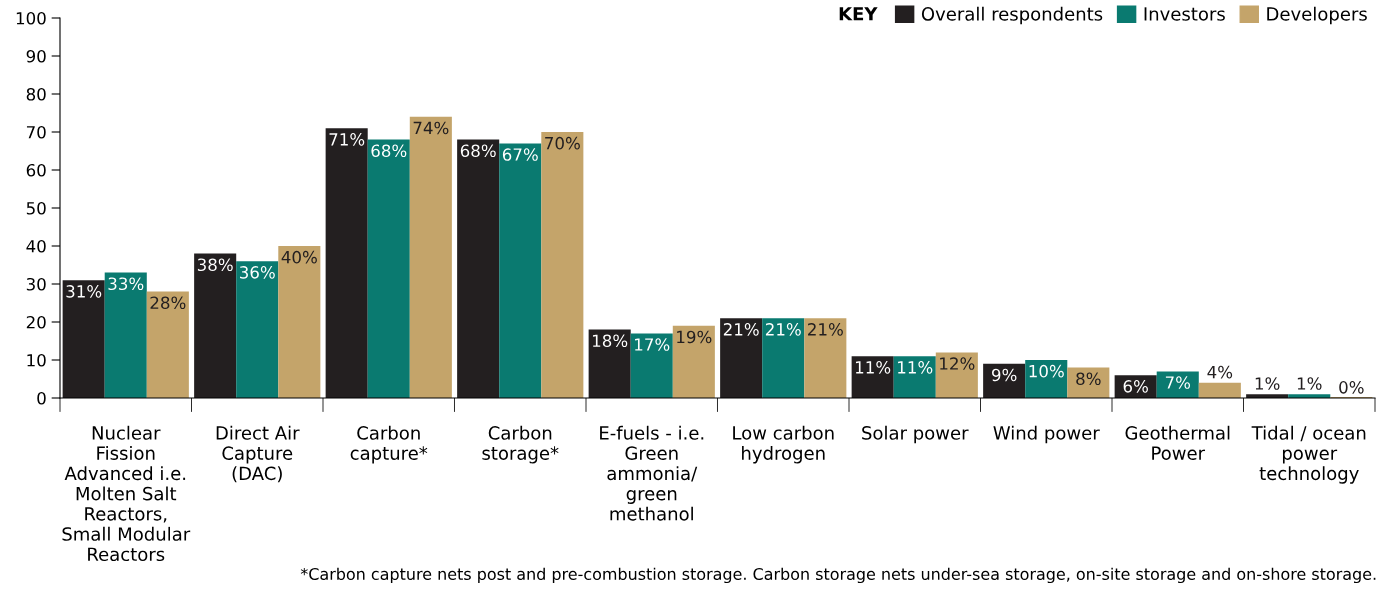 This screenshot has height=589, width=1391. Describe the element at coordinates (257, 272) in the screenshot. I see `data-label: 36%` at that location.